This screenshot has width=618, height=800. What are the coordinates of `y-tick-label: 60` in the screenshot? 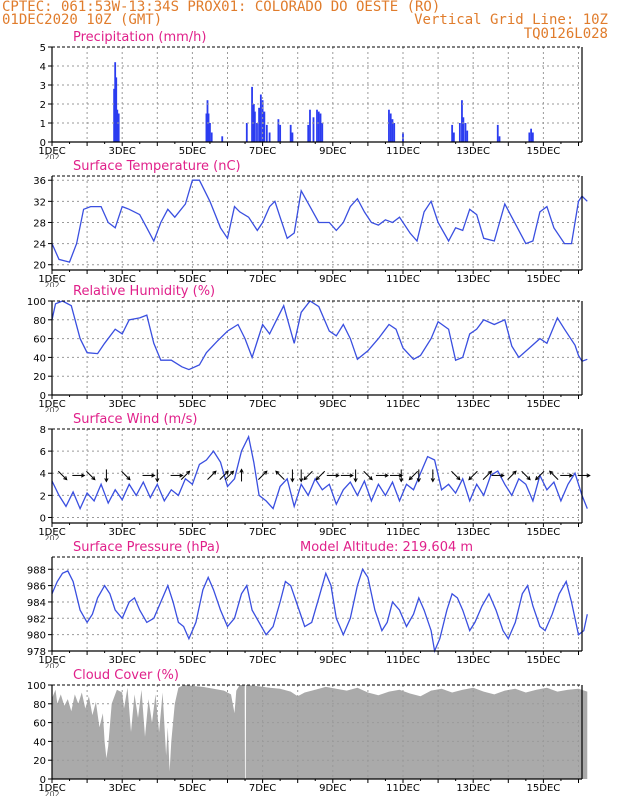 It's located at (39, 340).